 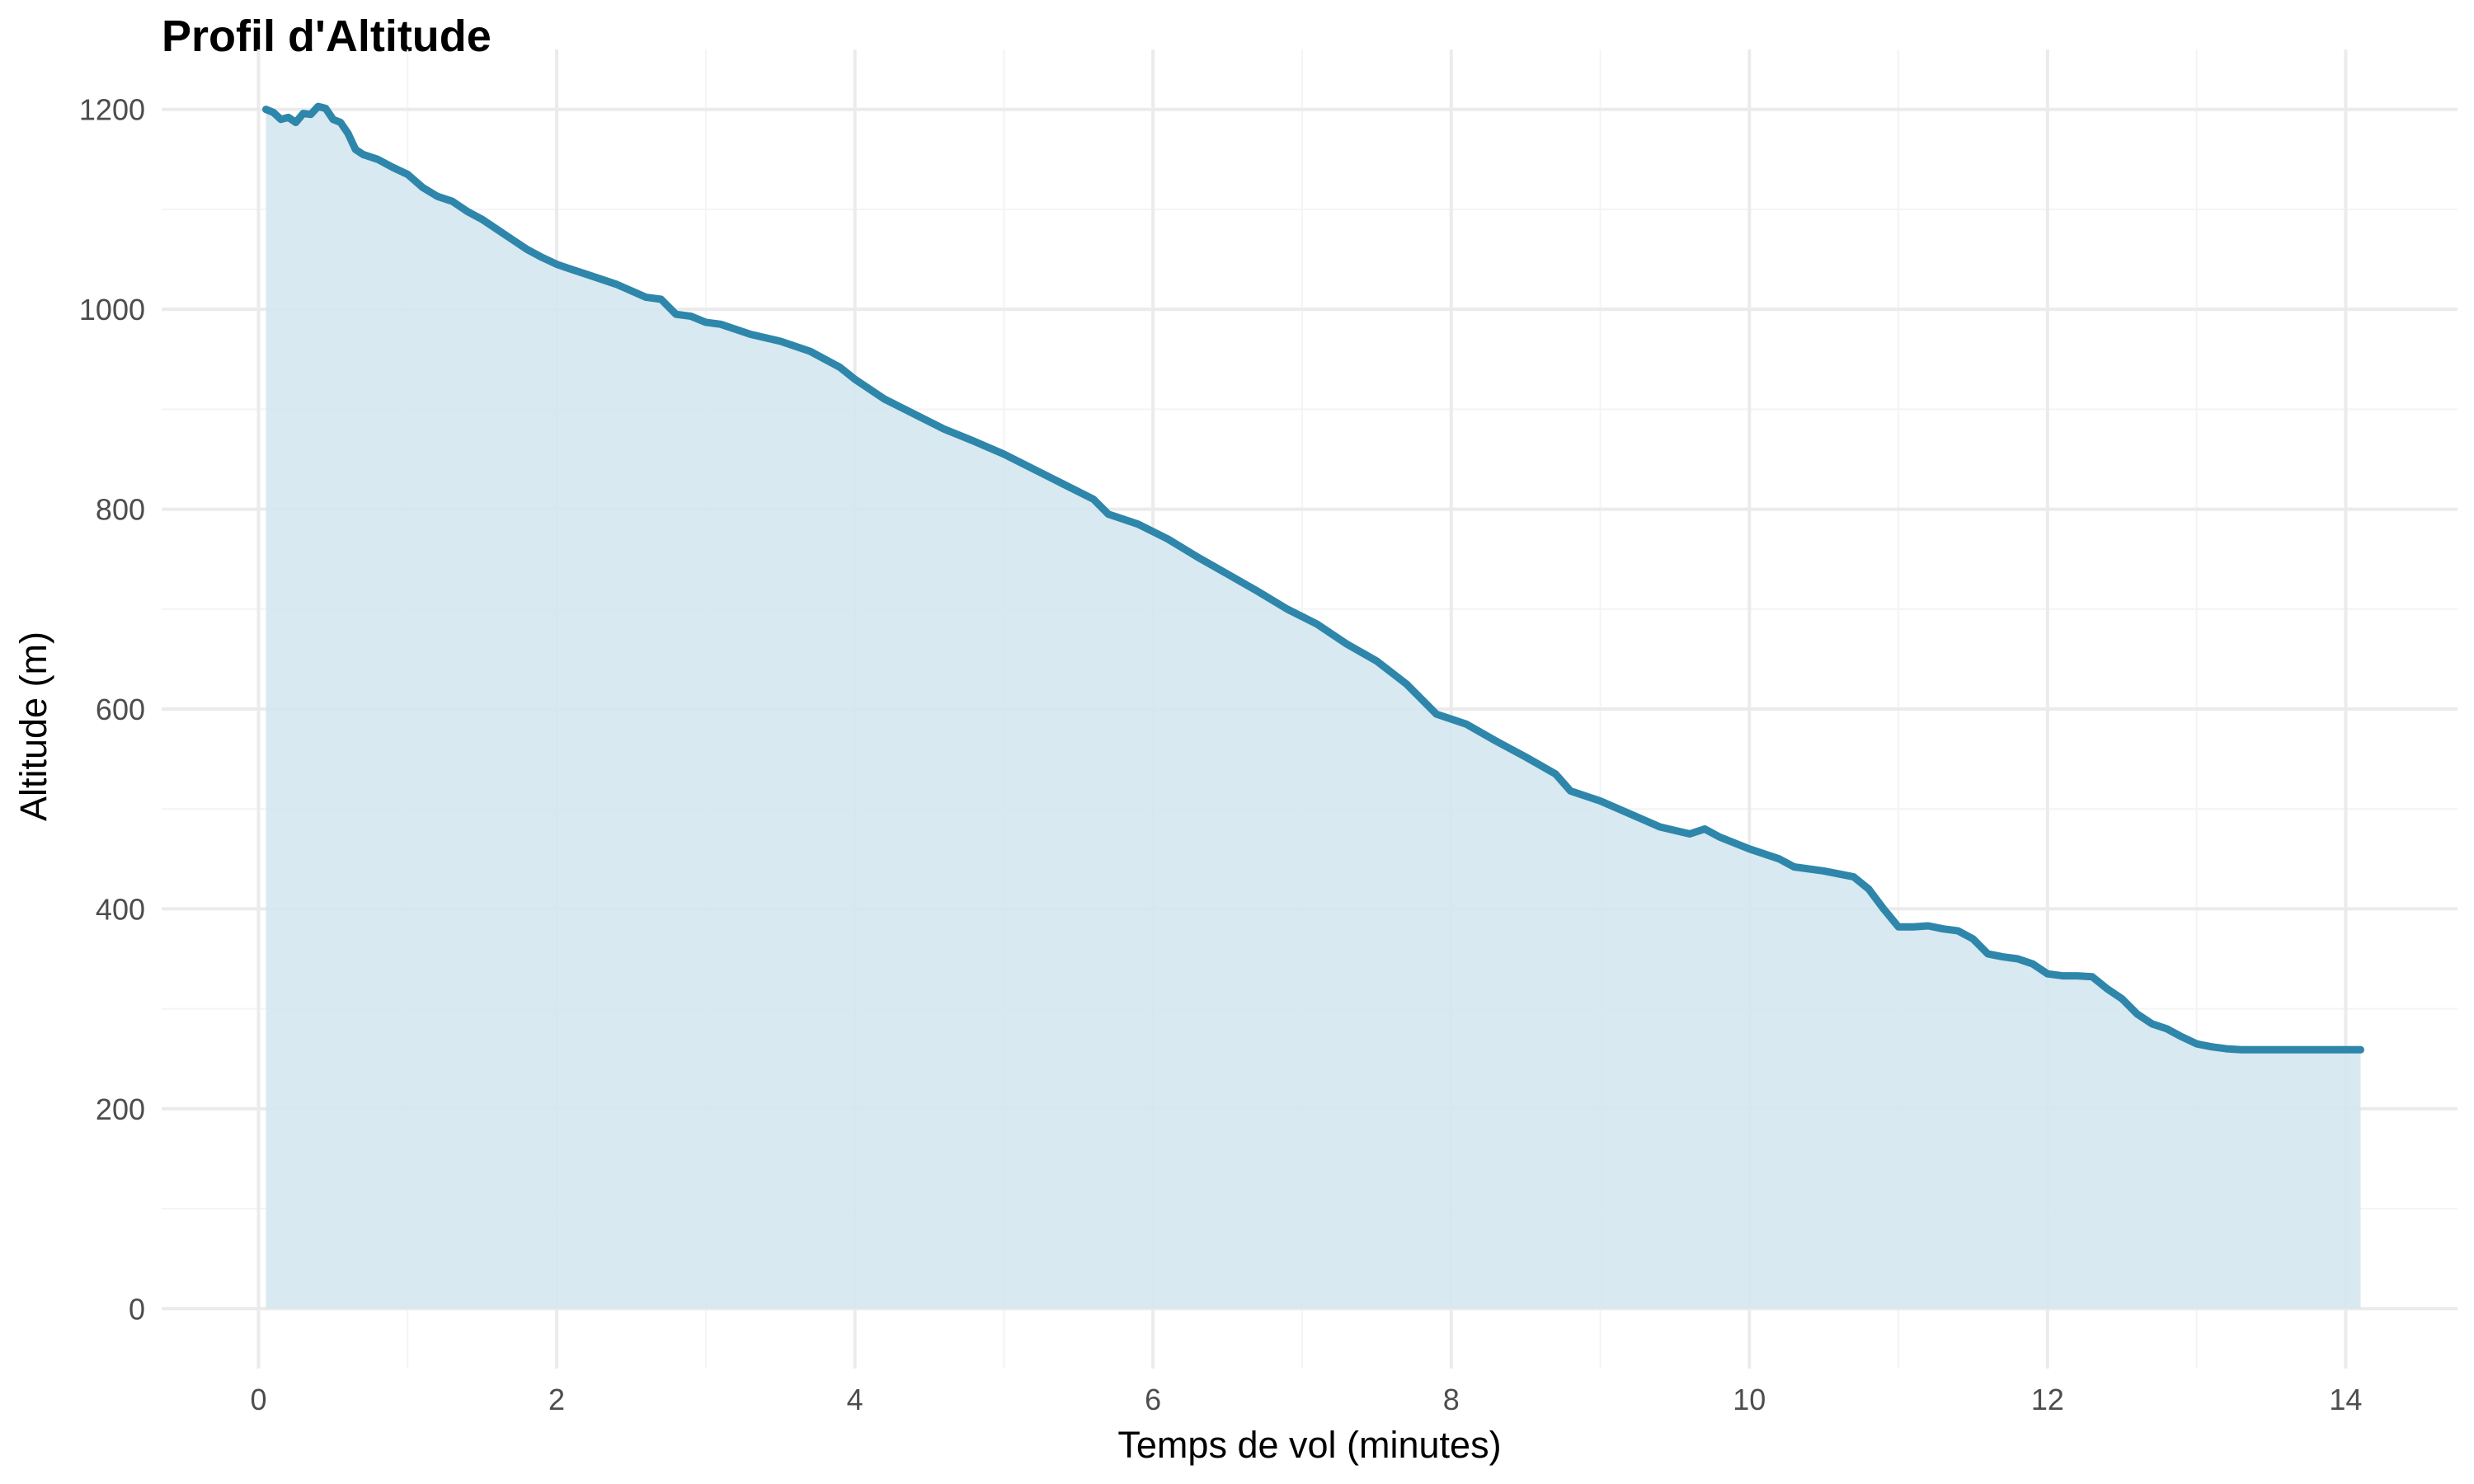 What do you see at coordinates (112, 309) in the screenshot?
I see `y-tick-label: 1000` at bounding box center [112, 309].